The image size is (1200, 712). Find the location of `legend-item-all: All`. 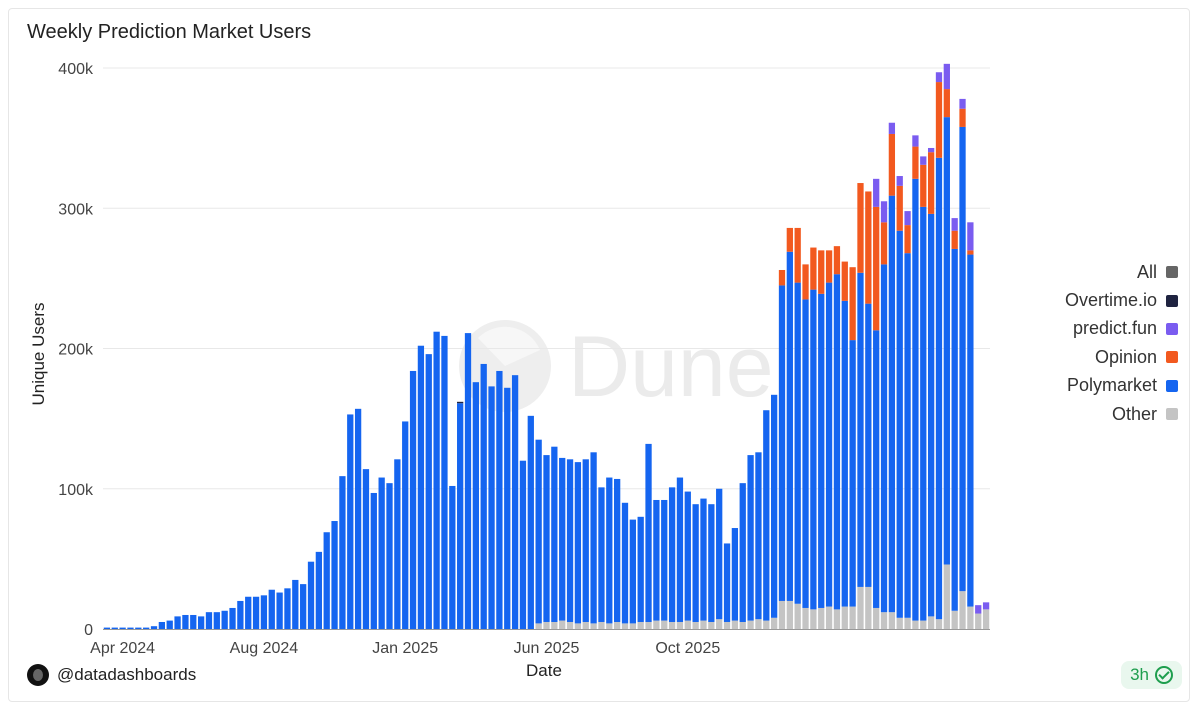

legend-item-all: All is located at coordinates (1121, 272).